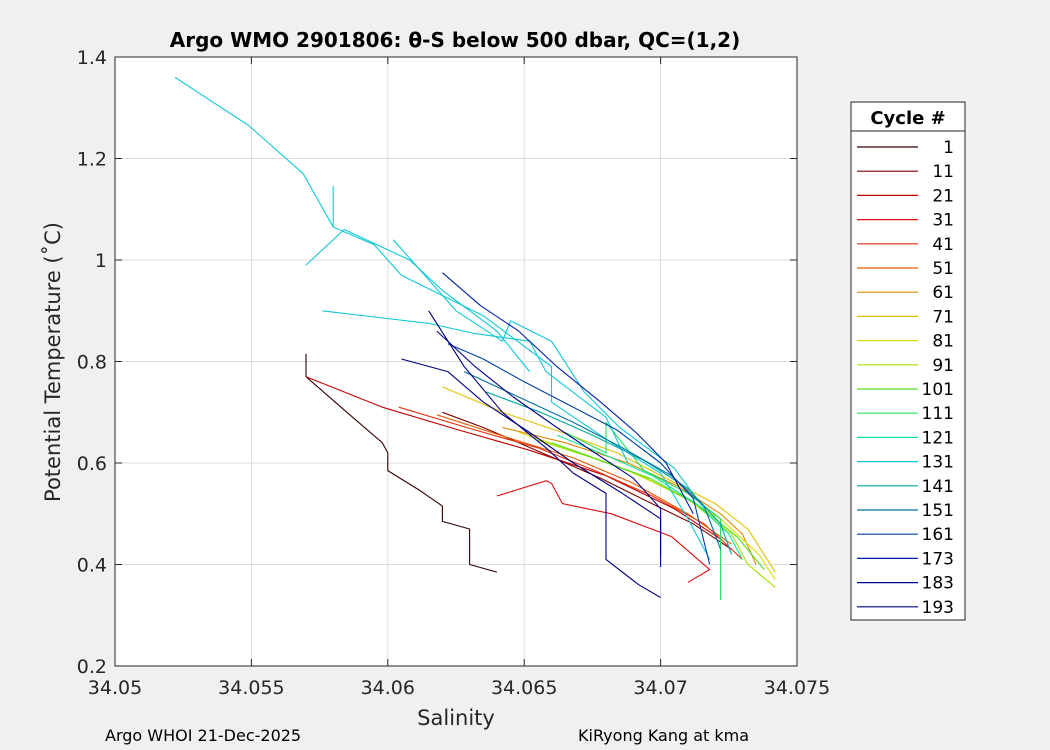  What do you see at coordinates (943, 172) in the screenshot?
I see `legend-entry-label: 11` at bounding box center [943, 172].